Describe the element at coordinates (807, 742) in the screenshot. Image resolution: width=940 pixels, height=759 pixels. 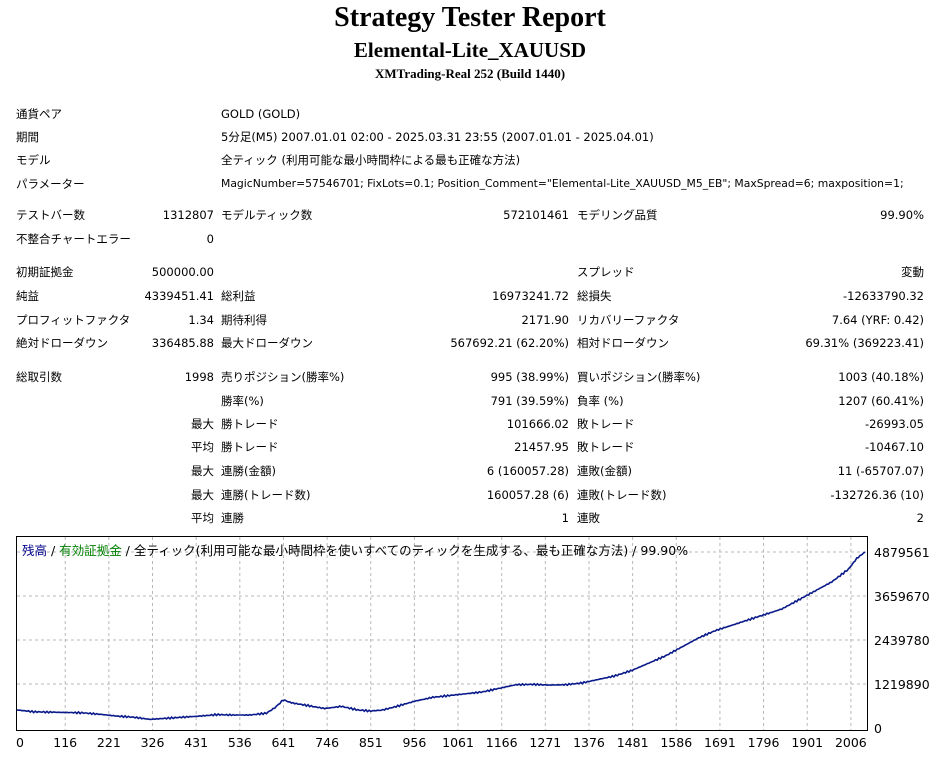
I see `x-tick-label: 1901` at that location.